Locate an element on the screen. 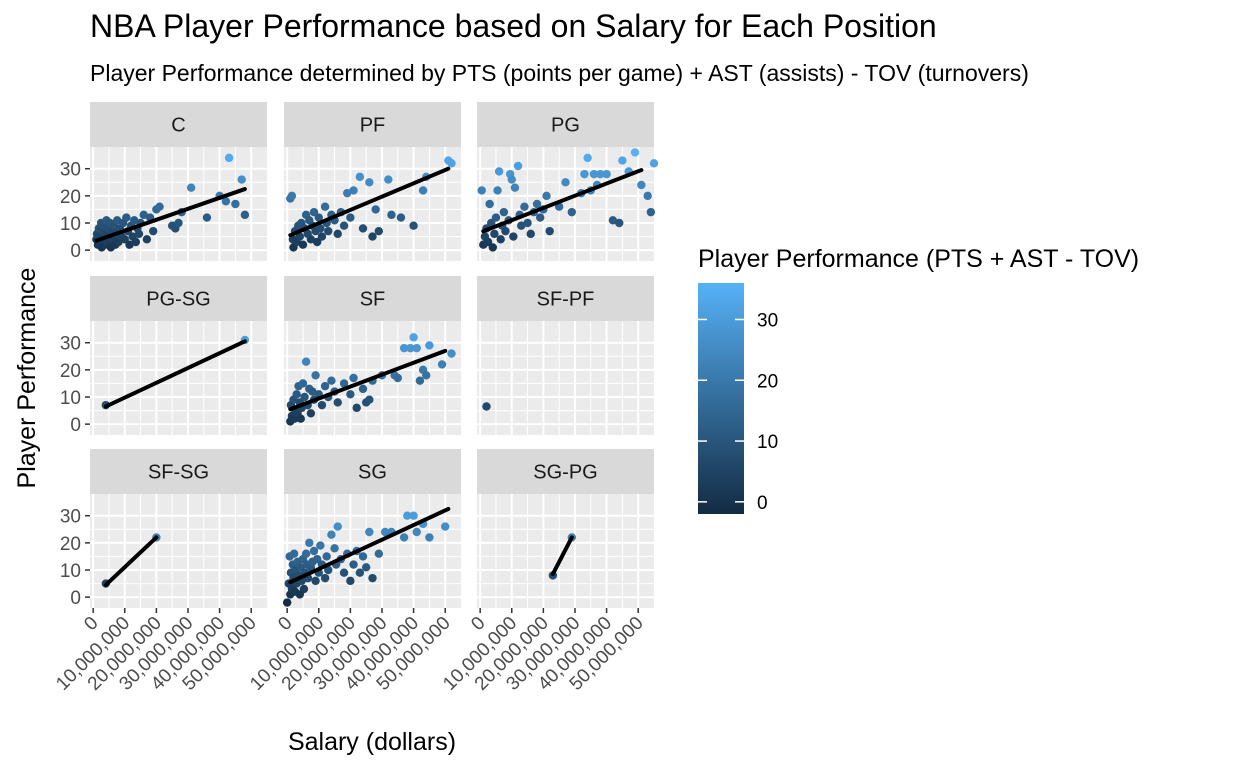 Image resolution: width=1248 pixels, height=768 pixels. facet-panel-sf: SF is located at coordinates (372, 355).